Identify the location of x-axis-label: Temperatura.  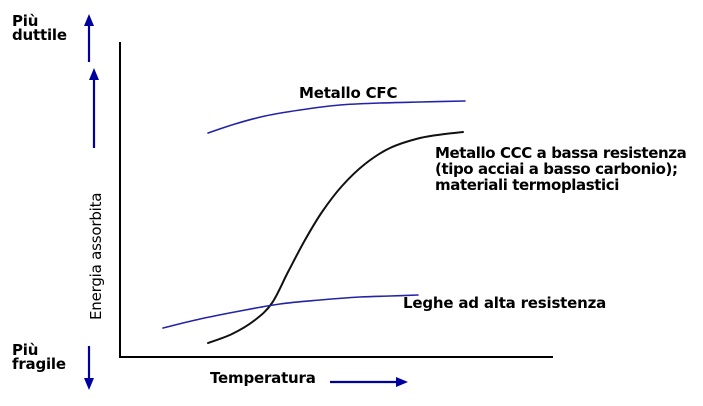
(263, 378).